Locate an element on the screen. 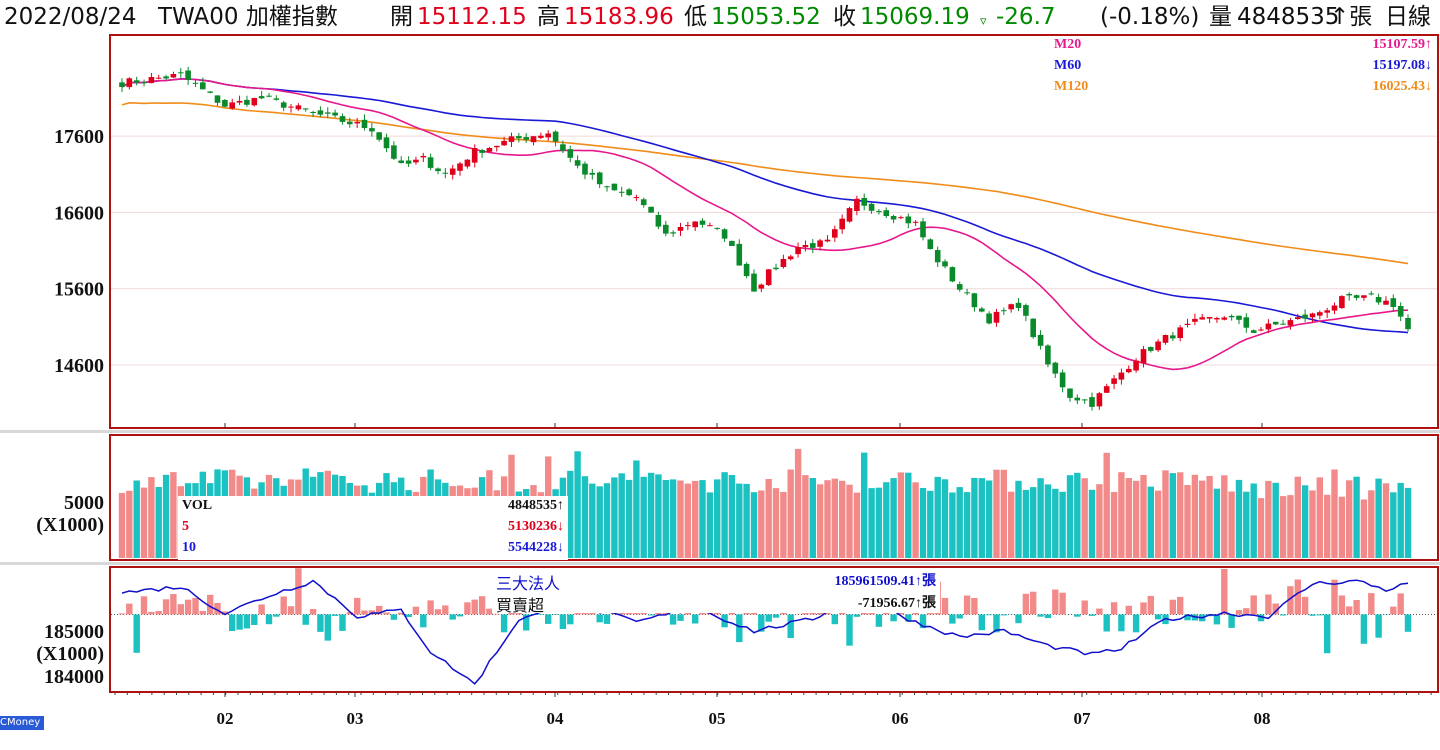 This screenshot has width=1440, height=750. price-tick-label: 16600 is located at coordinates (79, 213).